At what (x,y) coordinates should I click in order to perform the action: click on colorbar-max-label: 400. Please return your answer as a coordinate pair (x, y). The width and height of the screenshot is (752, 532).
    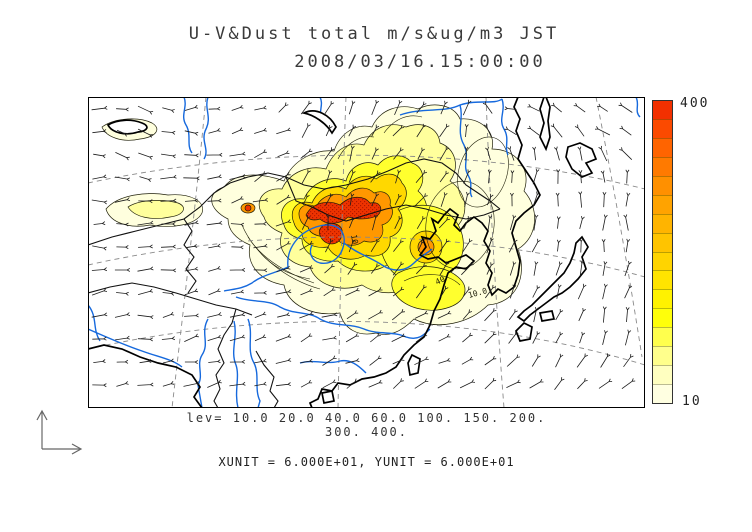
    Looking at the image, I should click on (695, 103).